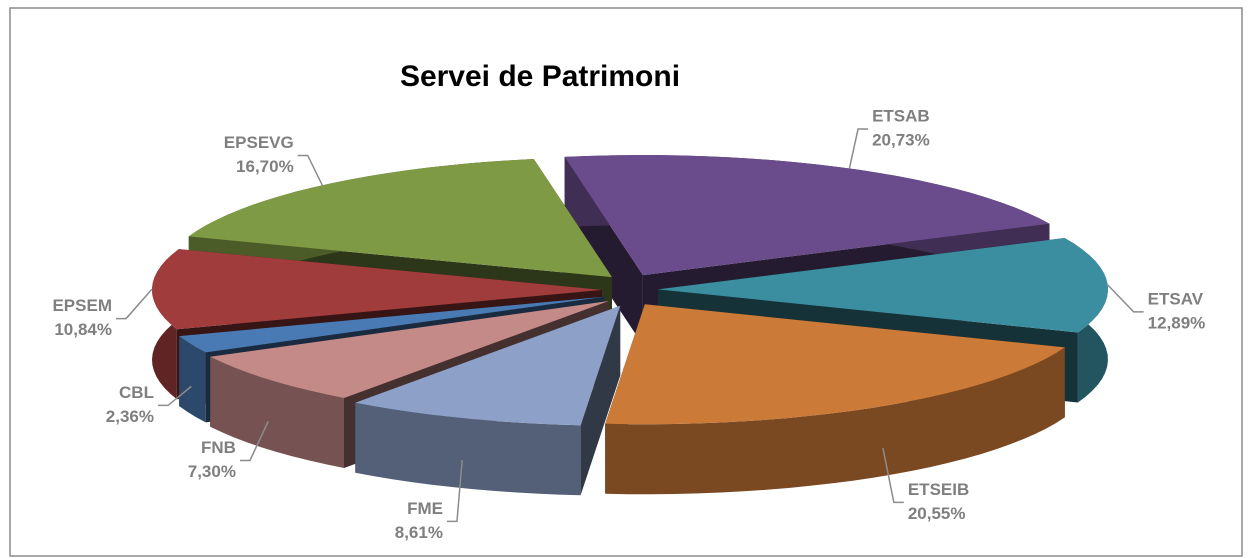  I want to click on value-label: 8,61%, so click(419, 532).